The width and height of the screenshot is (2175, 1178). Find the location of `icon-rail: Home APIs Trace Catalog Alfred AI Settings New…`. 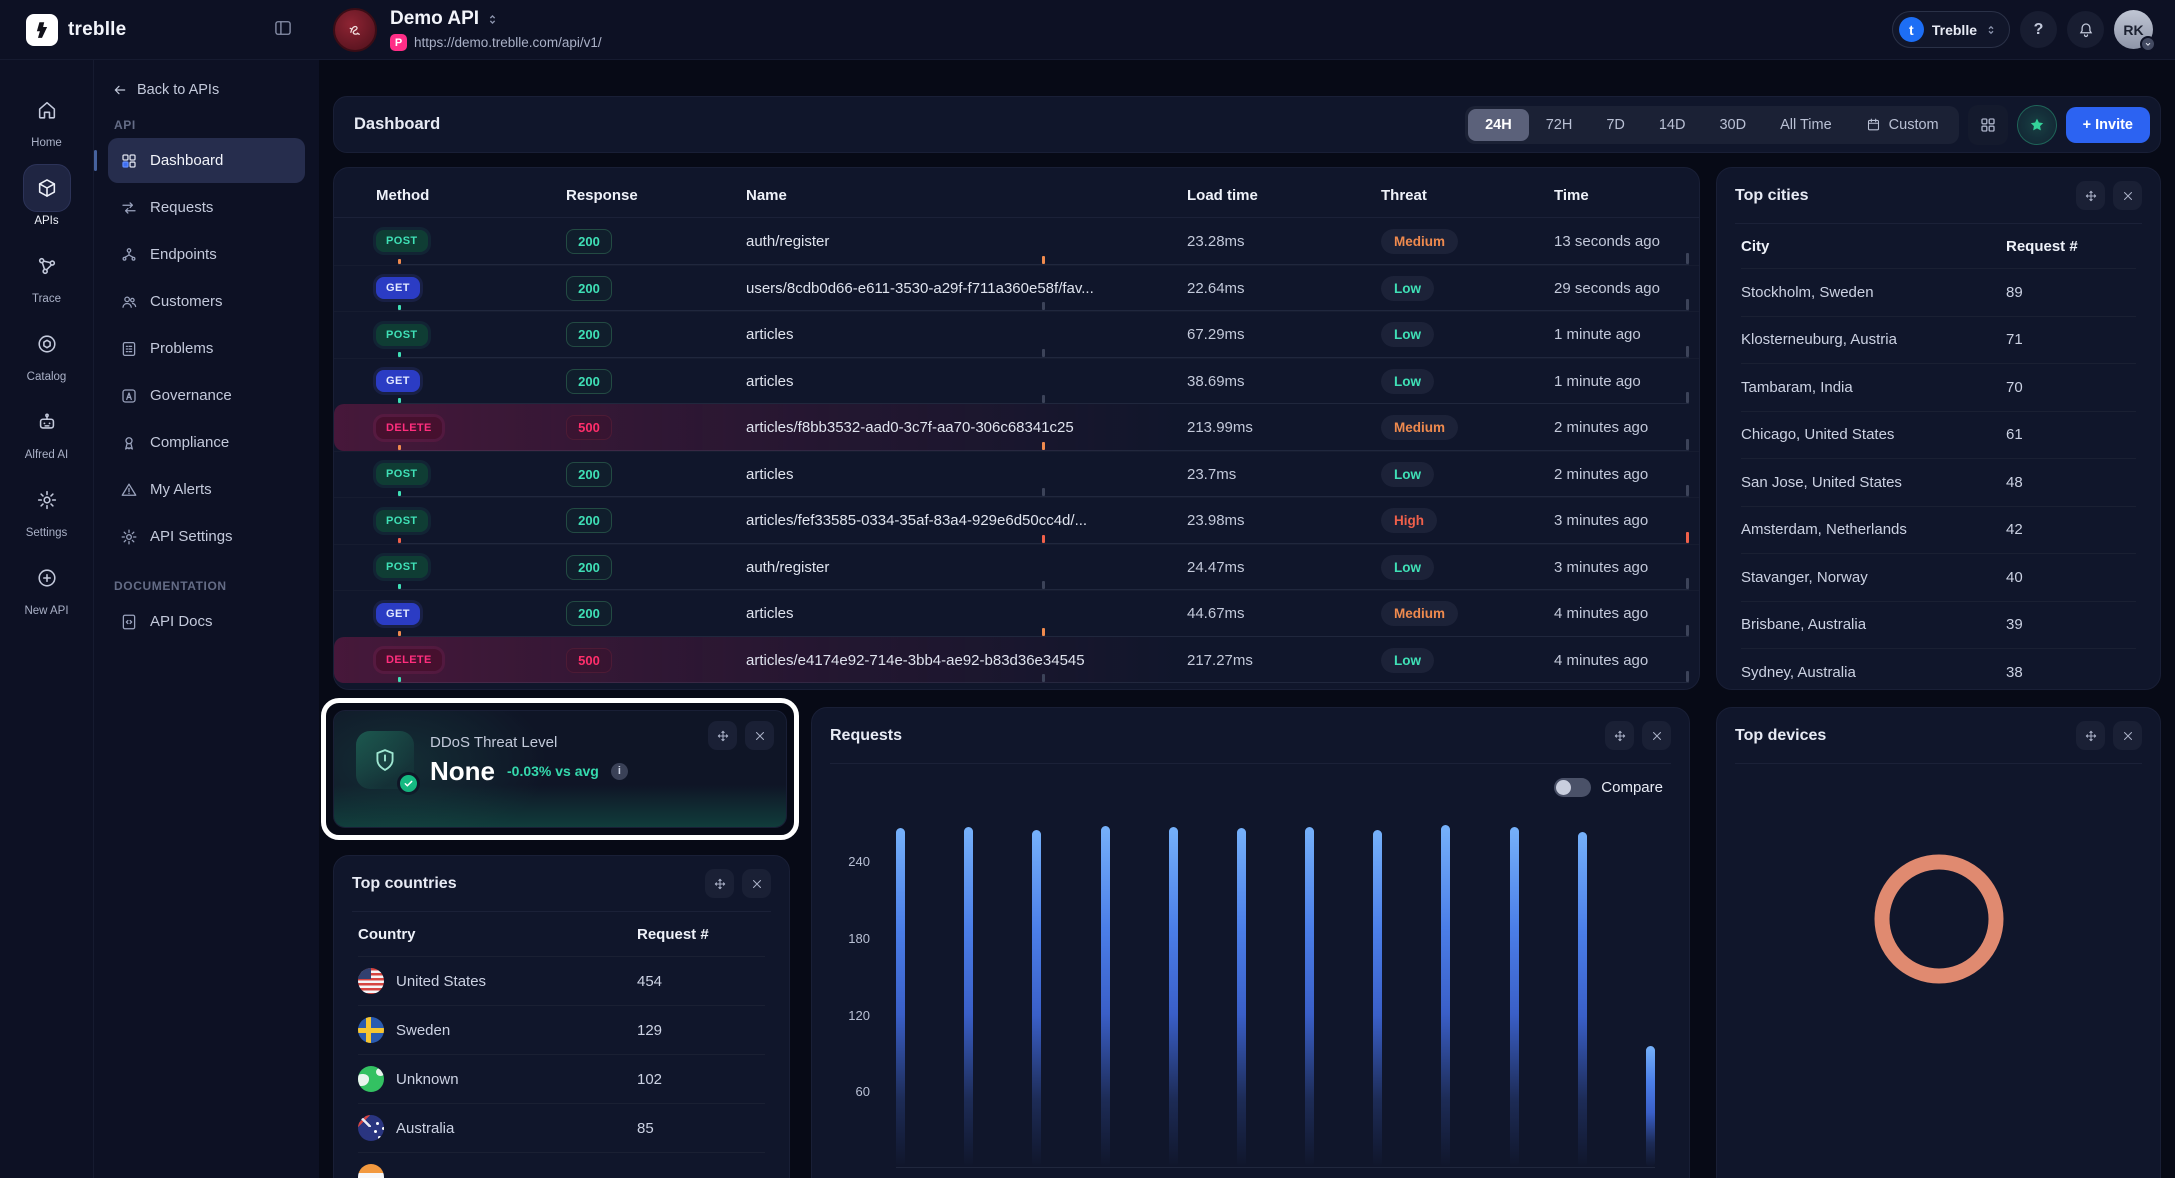

icon-rail: Home APIs Trace Catalog Alfred AI Settings New… is located at coordinates (47, 619).